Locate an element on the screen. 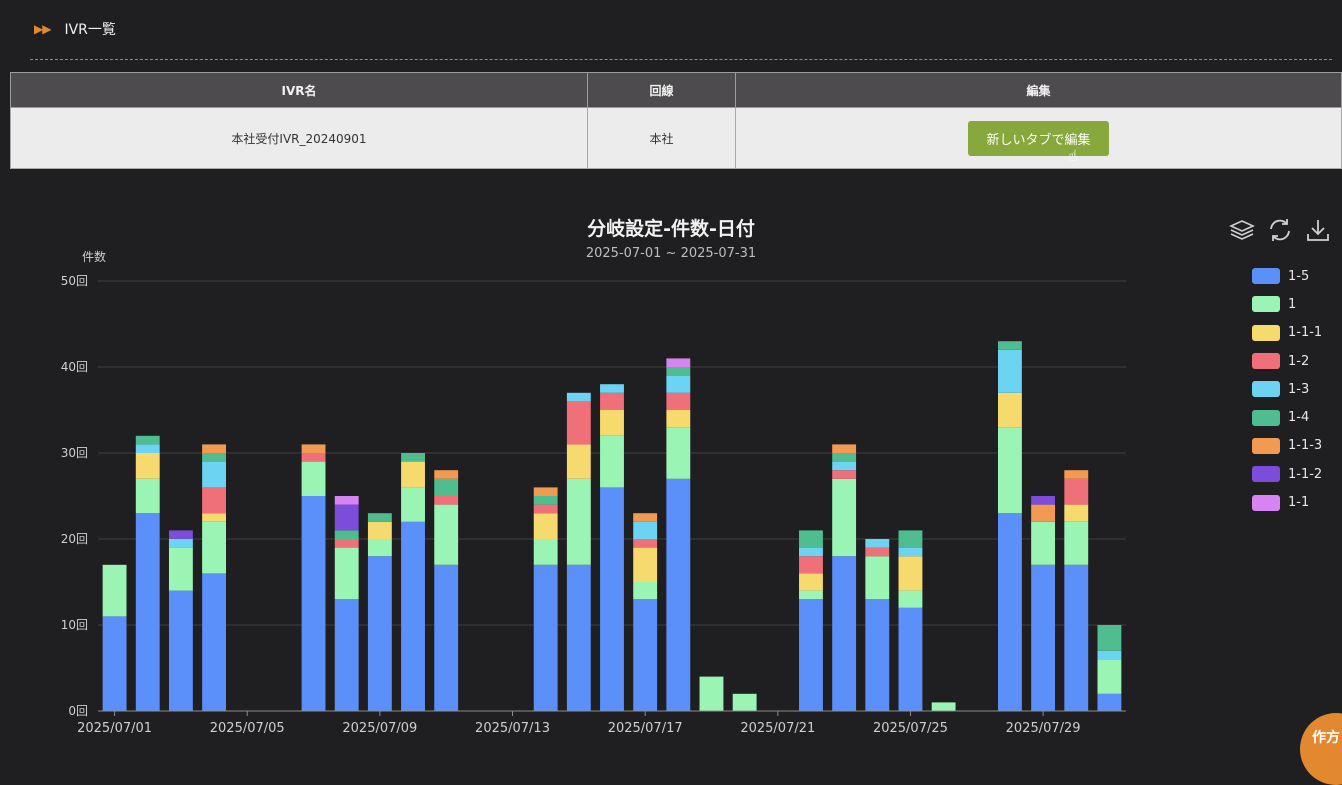  legend-item: 1-2 is located at coordinates (1287, 361).